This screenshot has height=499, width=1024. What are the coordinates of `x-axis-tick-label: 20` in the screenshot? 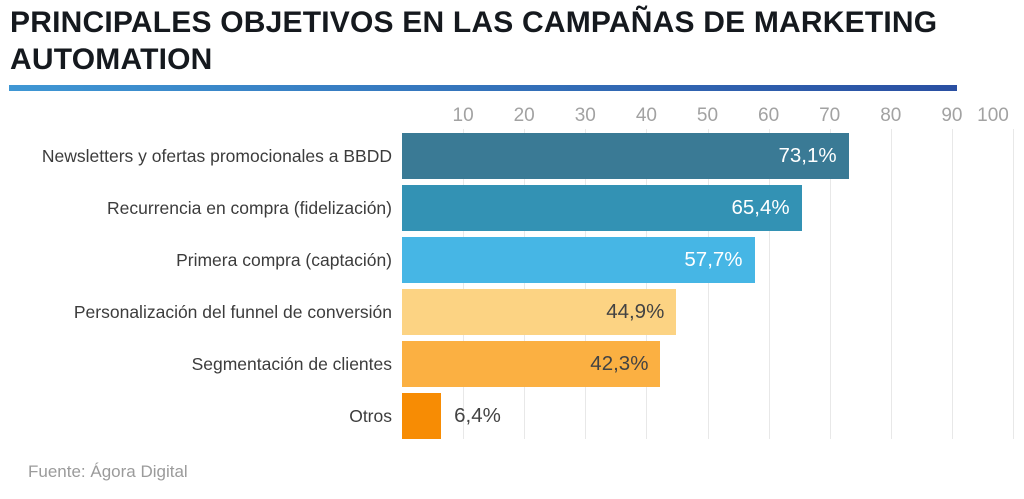 It's located at (524, 115).